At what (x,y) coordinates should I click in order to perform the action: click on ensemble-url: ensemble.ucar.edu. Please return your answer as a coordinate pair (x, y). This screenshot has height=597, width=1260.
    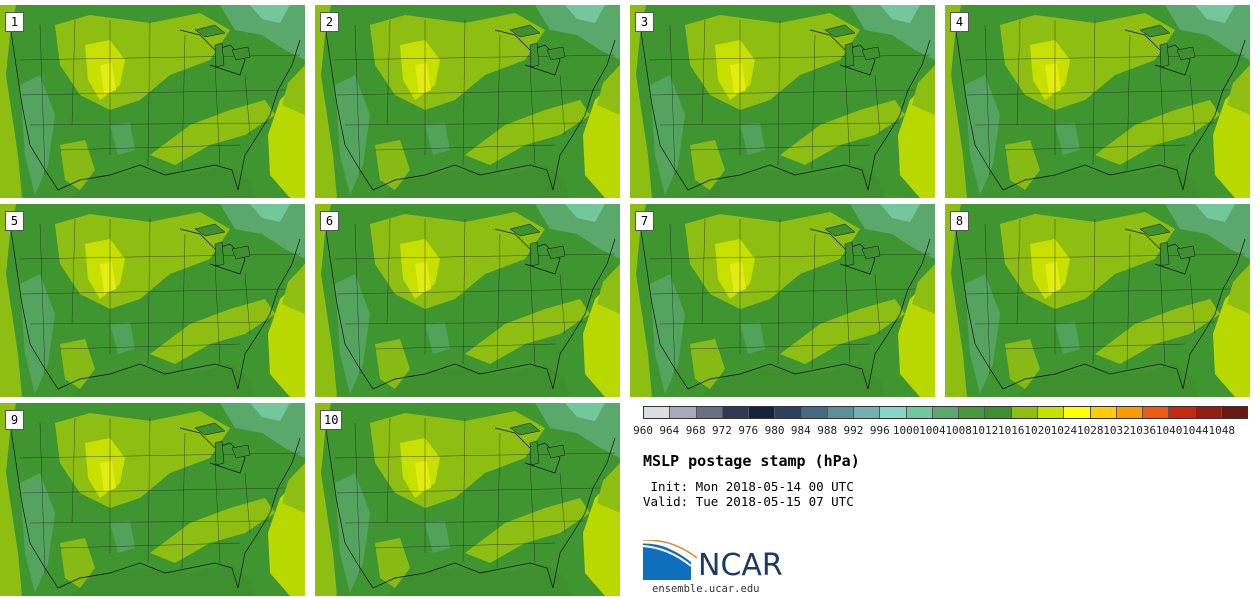
    Looking at the image, I should click on (706, 589).